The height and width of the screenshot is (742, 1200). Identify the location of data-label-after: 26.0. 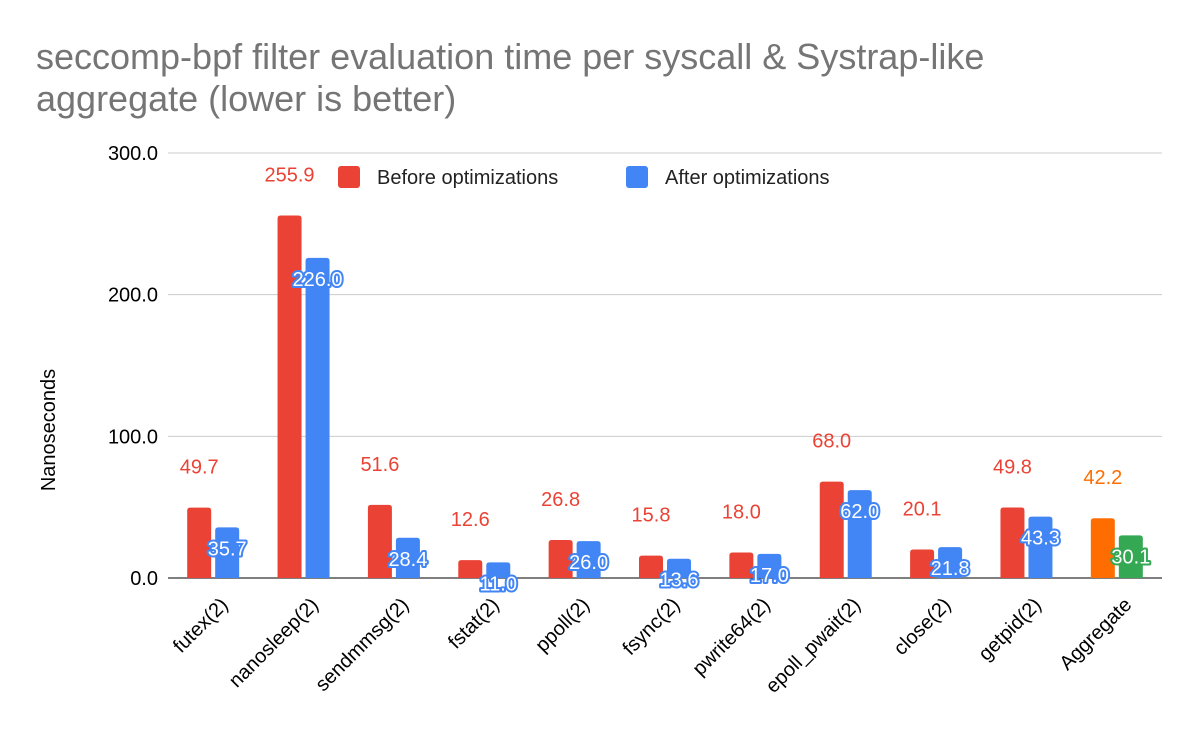
(588, 563).